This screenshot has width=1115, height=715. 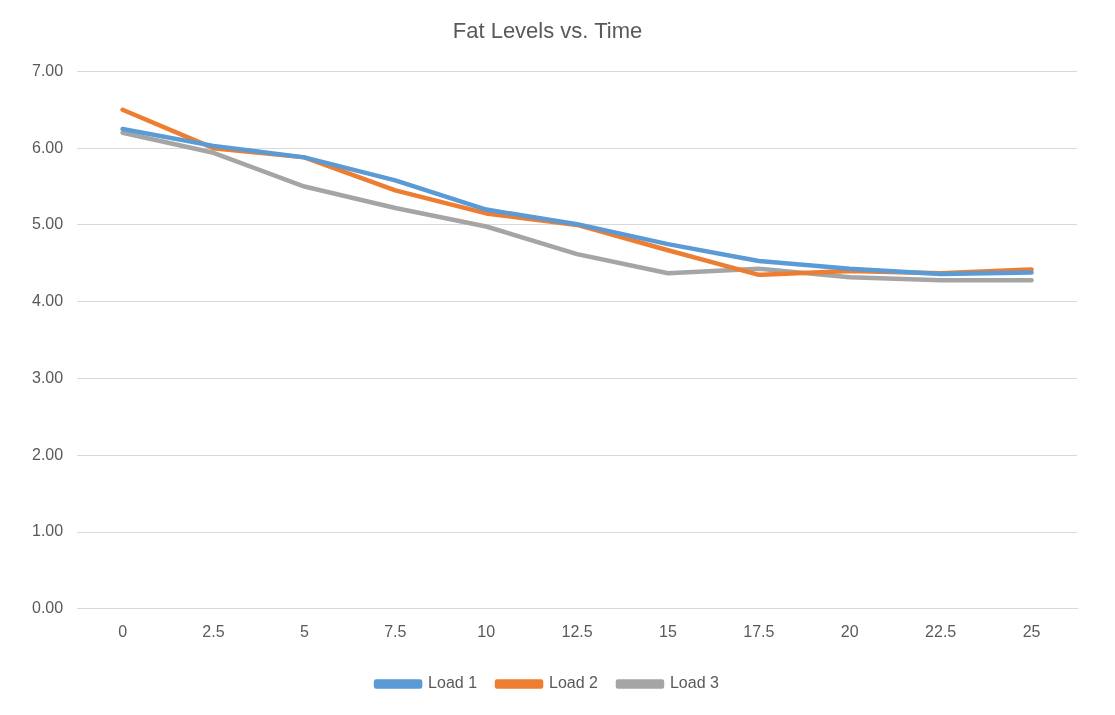 I want to click on x-tick-label: 5, so click(x=304, y=631).